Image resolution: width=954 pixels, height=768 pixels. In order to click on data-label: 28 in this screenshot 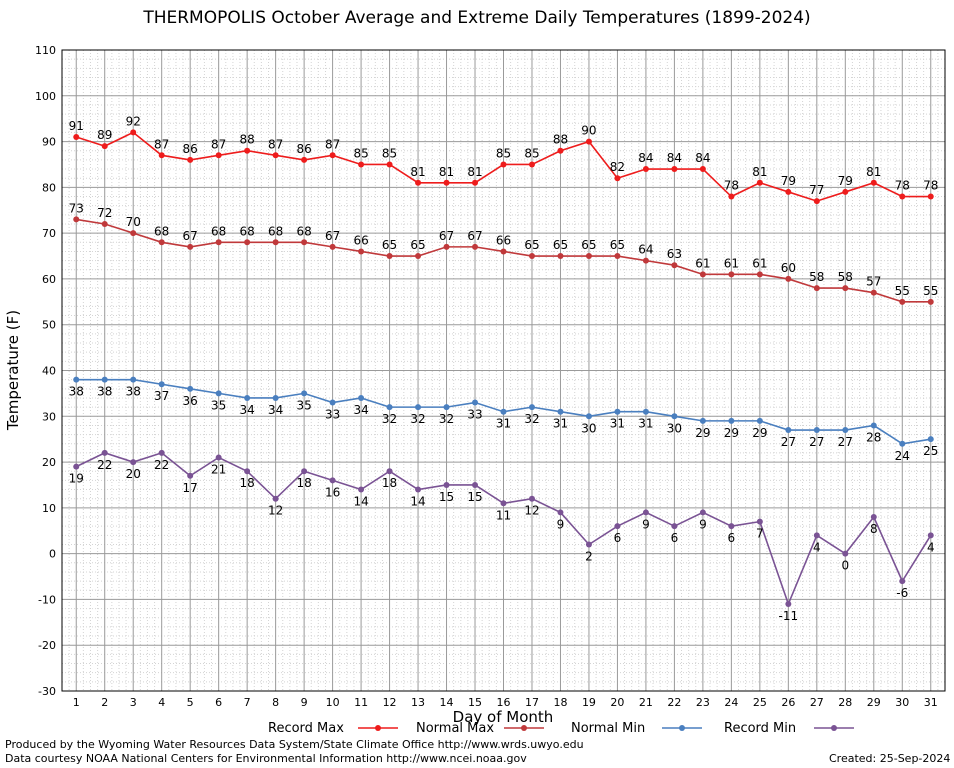, I will do `click(873, 437)`.